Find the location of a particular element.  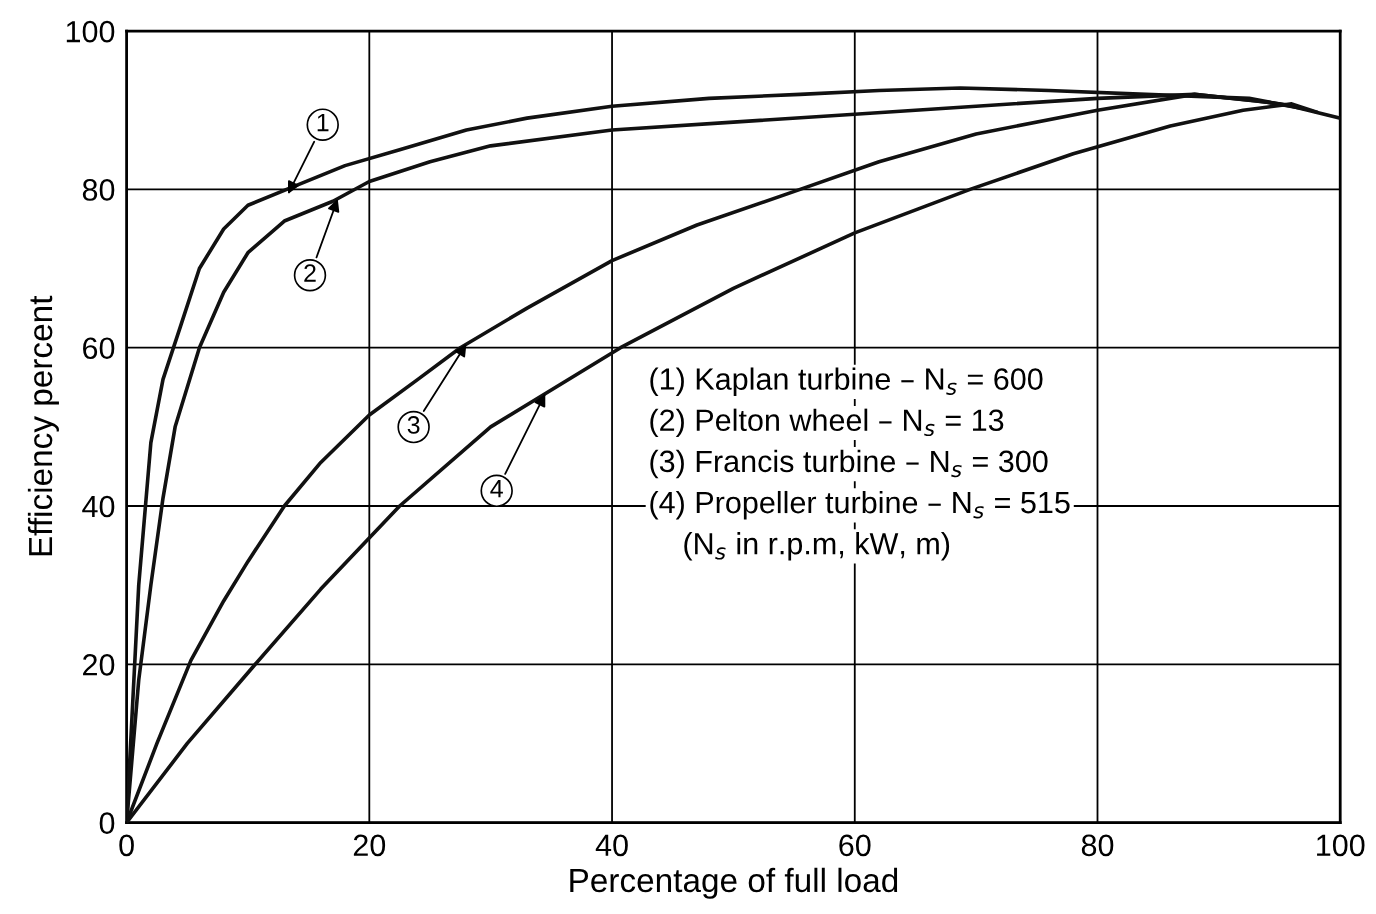

y-tick-label: 0 is located at coordinates (107, 823).